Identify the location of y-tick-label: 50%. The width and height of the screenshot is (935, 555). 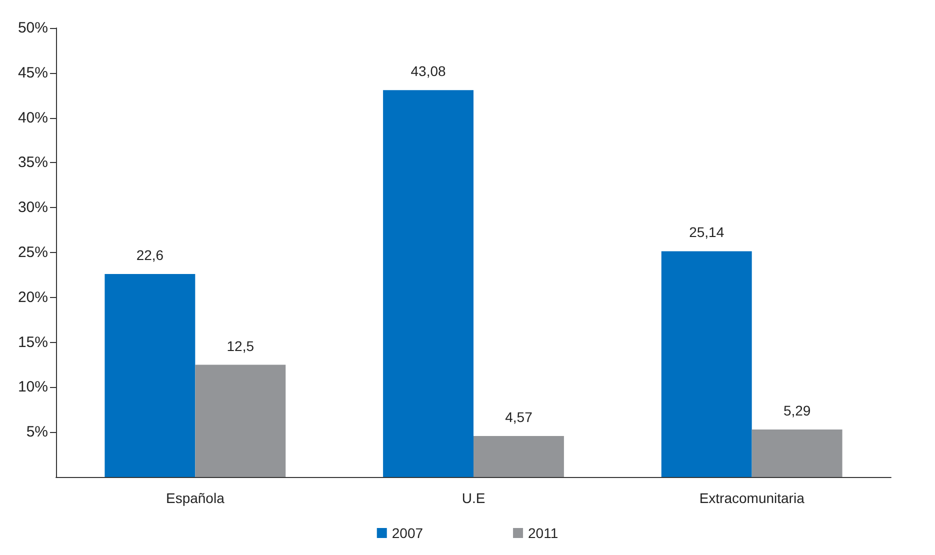
(33, 28).